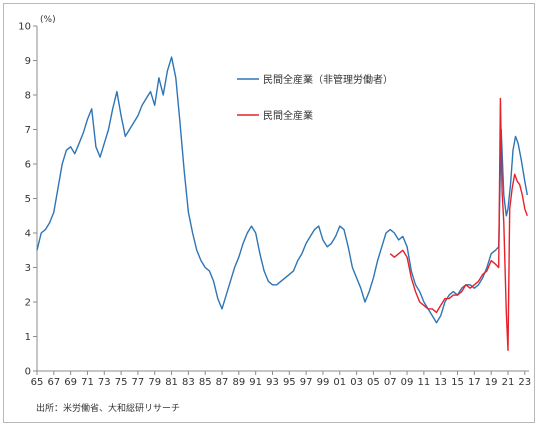 This screenshot has height=428, width=540. Describe the element at coordinates (323, 382) in the screenshot. I see `x-tick-label: 99` at that location.